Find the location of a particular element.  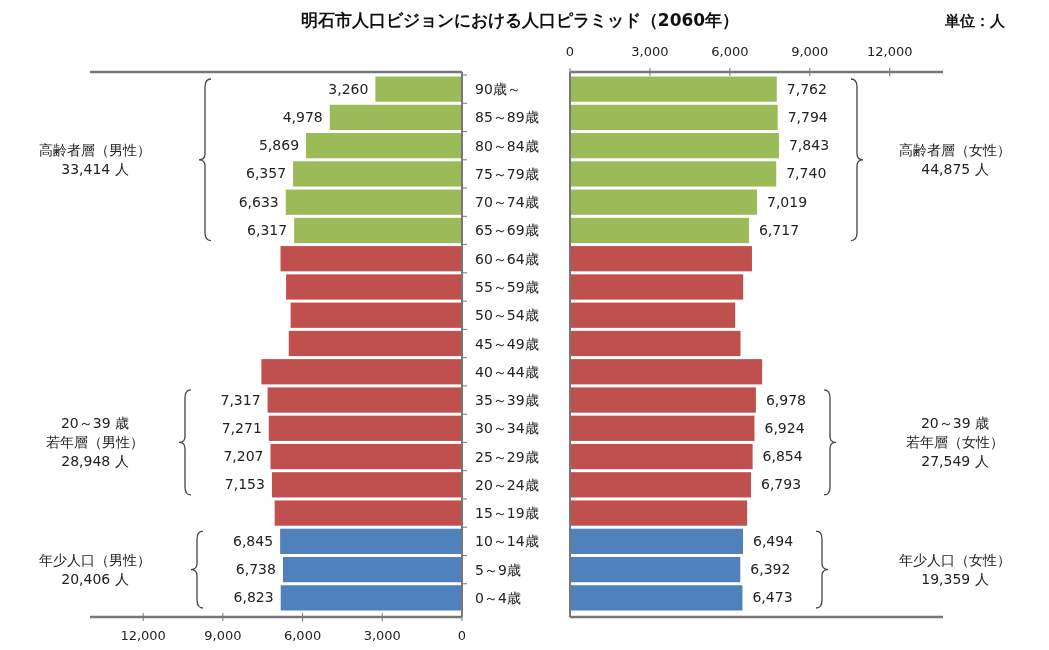

y-tick-label: 60～64歳 is located at coordinates (507, 258).